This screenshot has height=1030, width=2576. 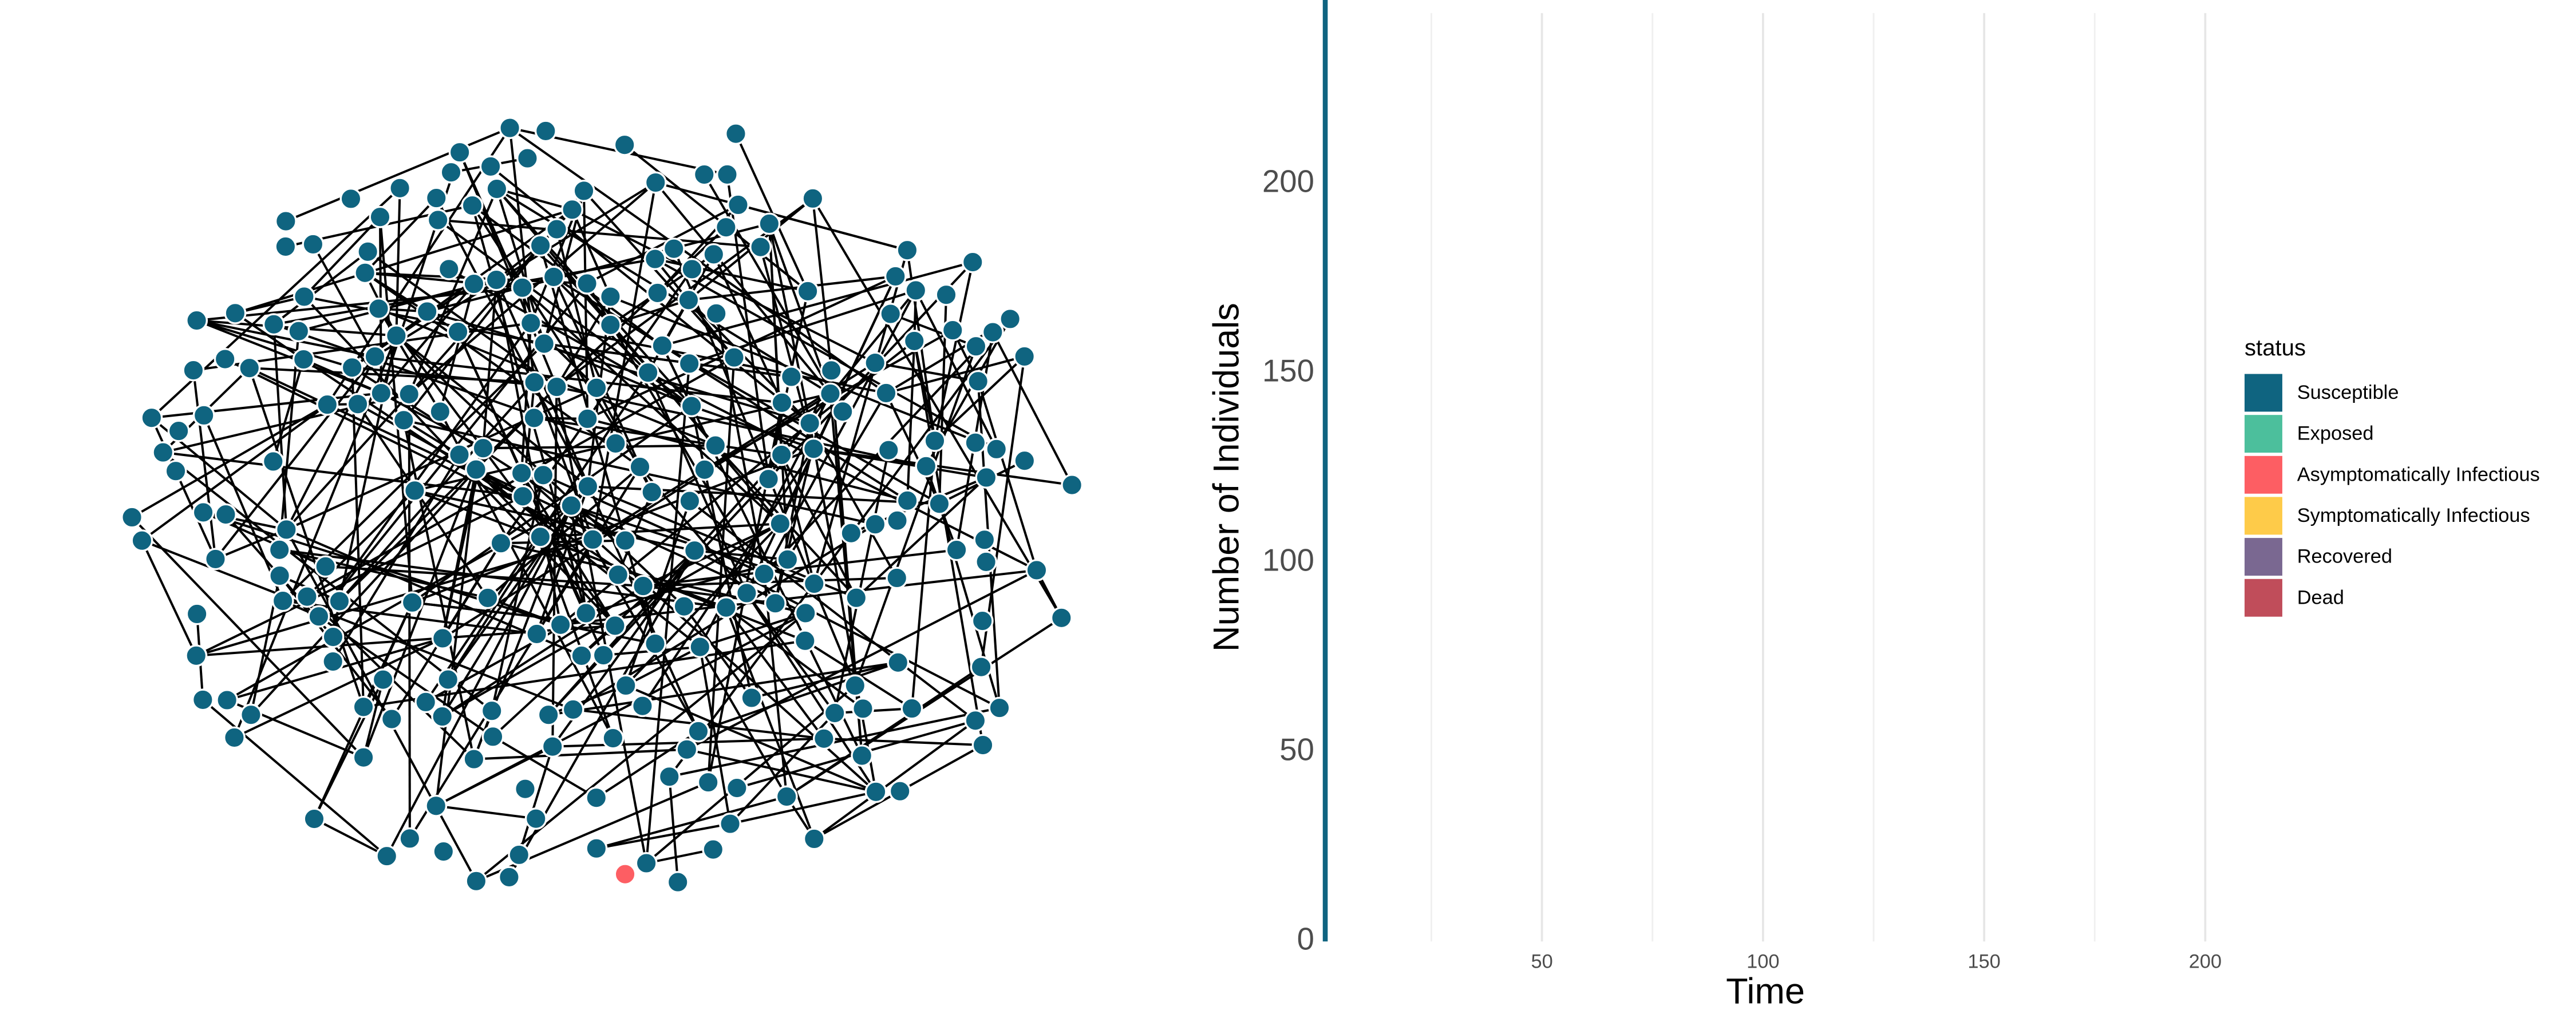 What do you see at coordinates (2205, 962) in the screenshot?
I see `x-tick-label: 200` at bounding box center [2205, 962].